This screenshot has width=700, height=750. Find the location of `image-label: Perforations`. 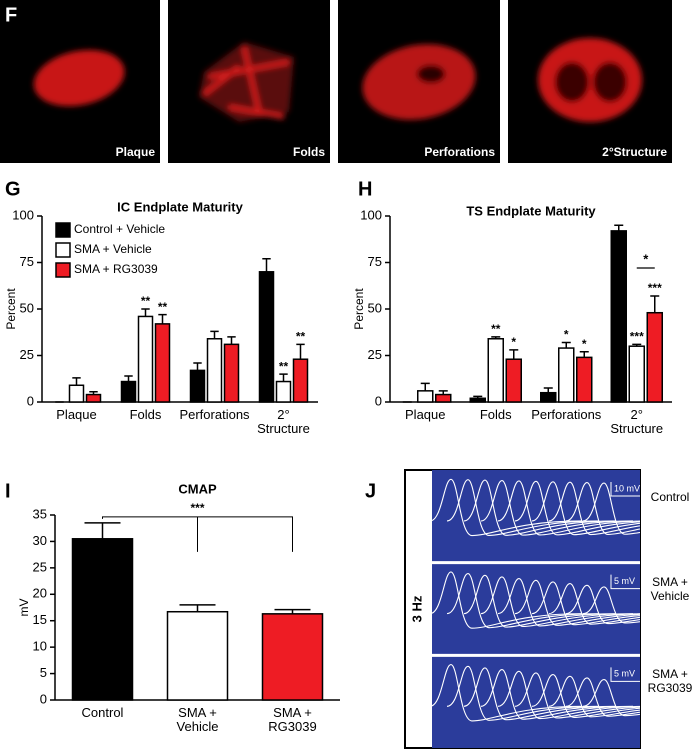

image-label: Perforations is located at coordinates (459, 152).